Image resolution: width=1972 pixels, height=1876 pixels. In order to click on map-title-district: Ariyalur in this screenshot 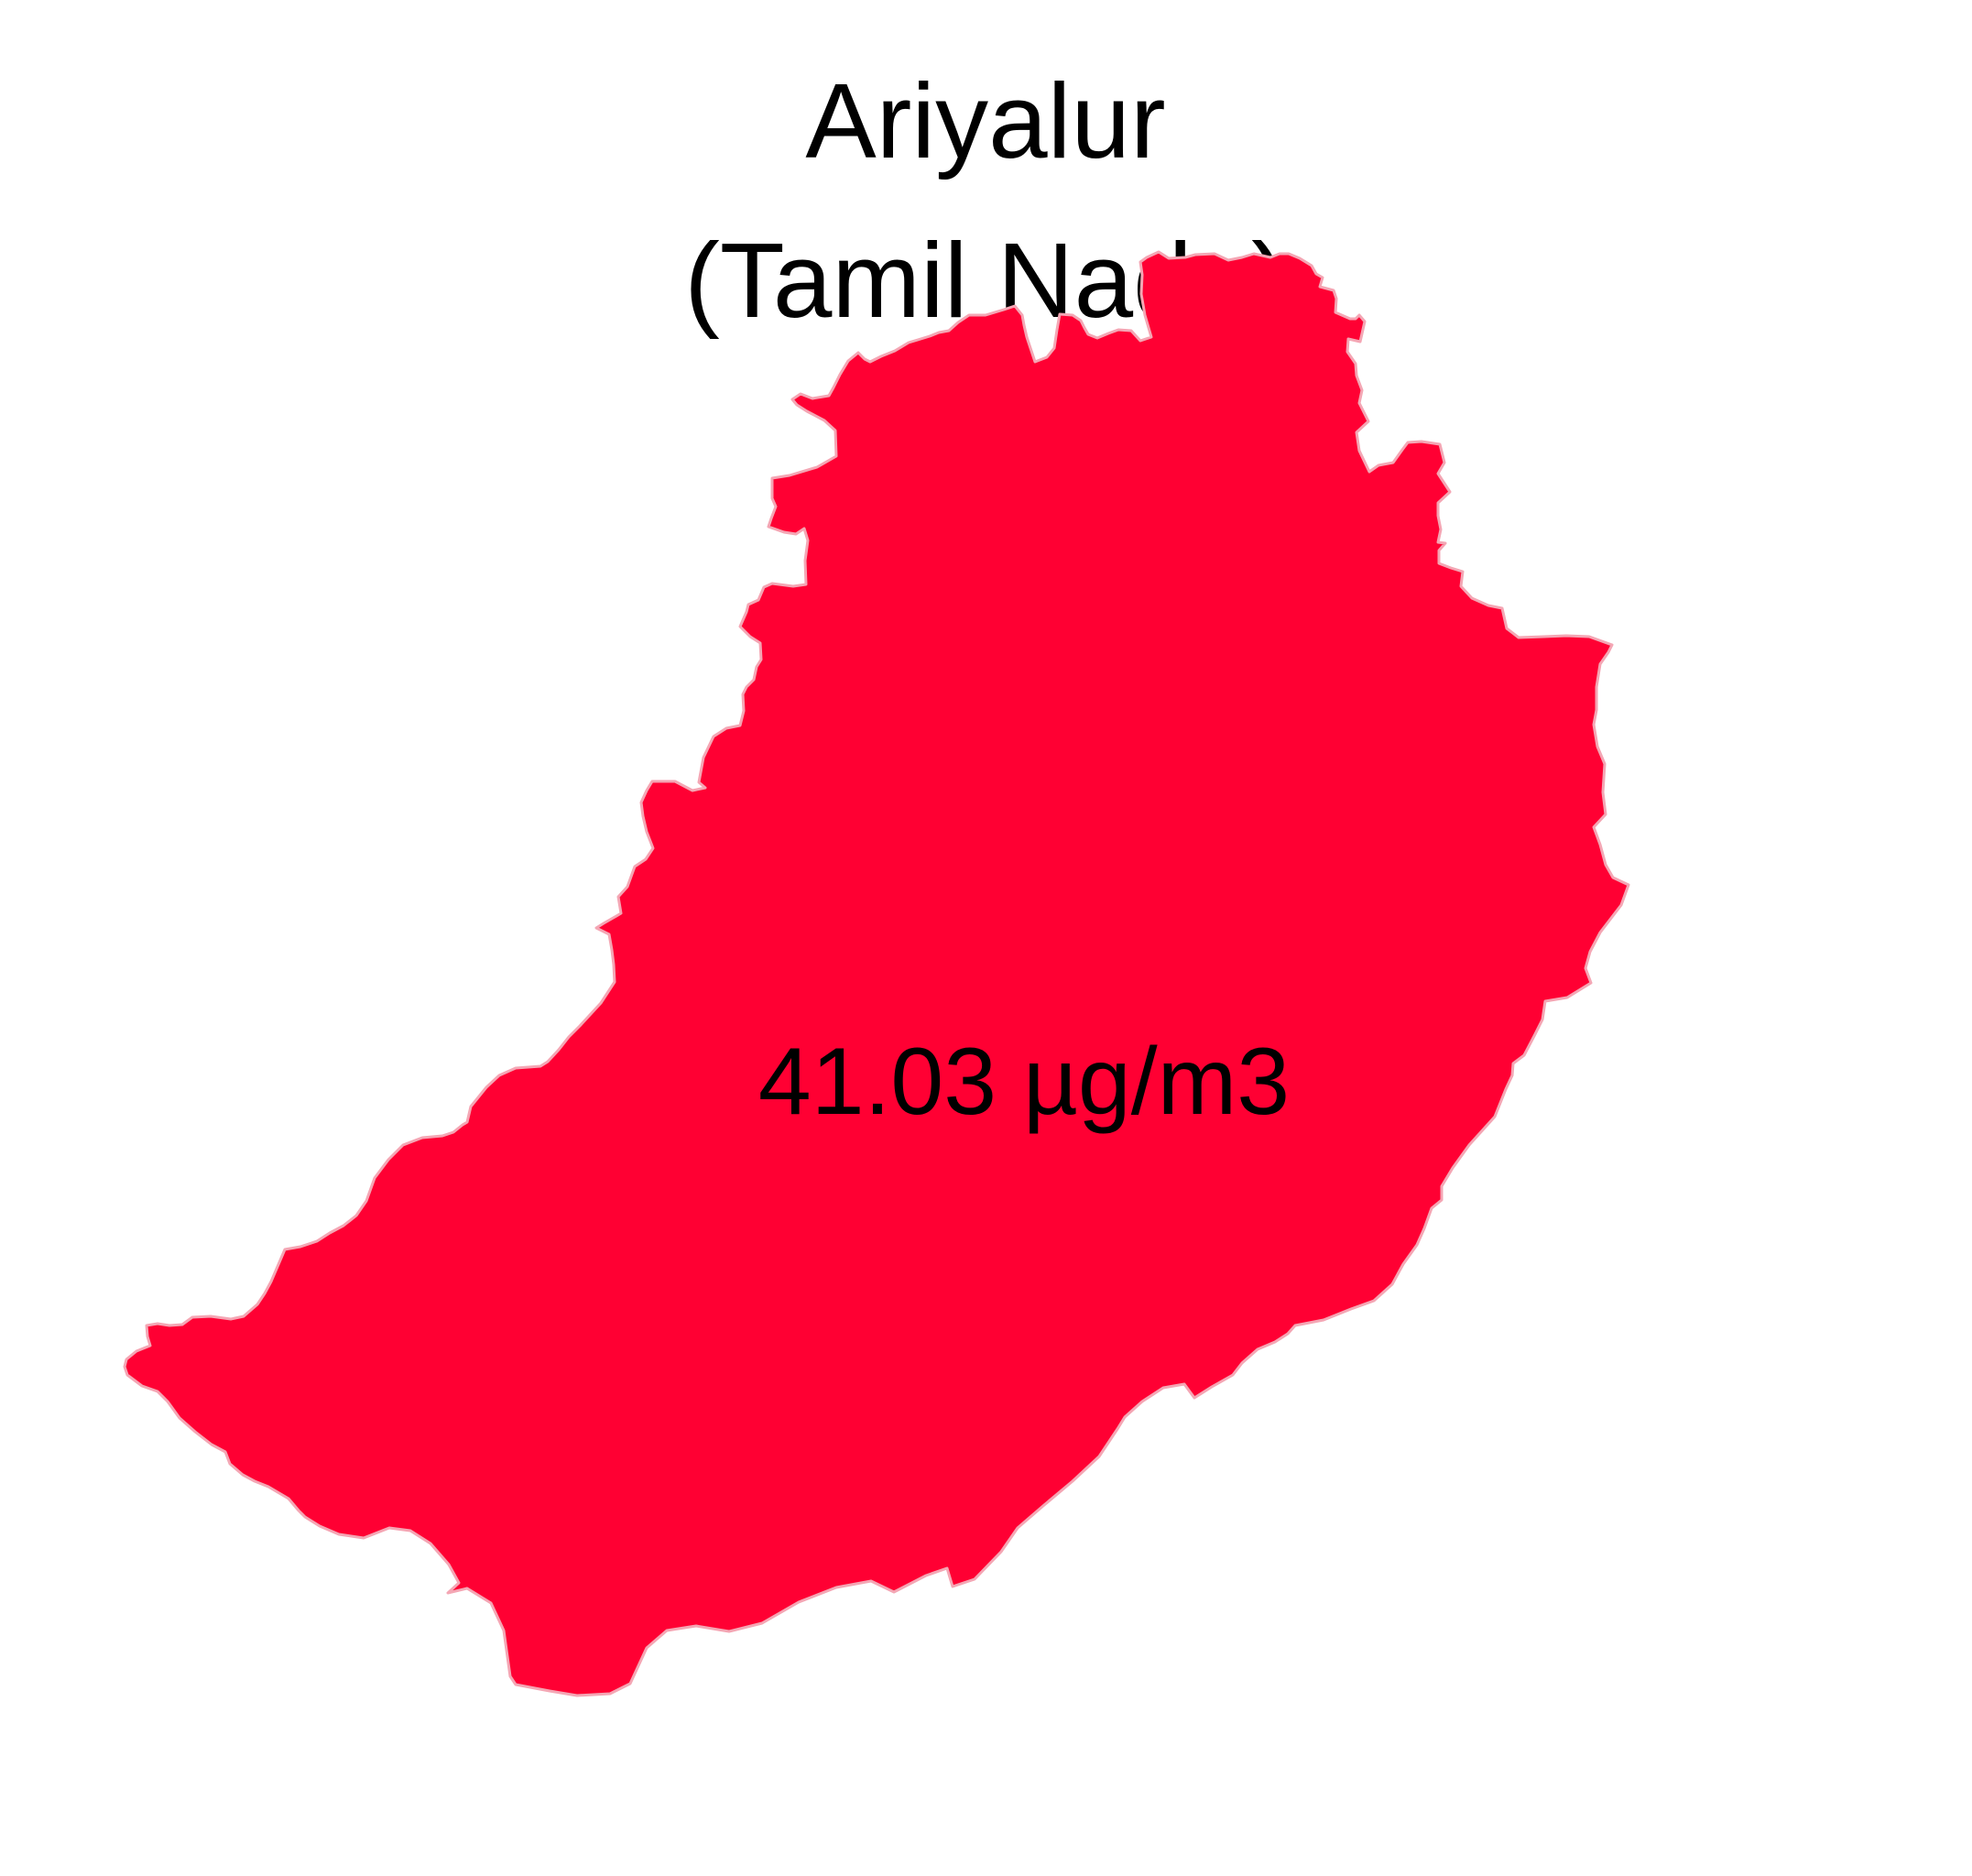, I will do `click(985, 120)`.